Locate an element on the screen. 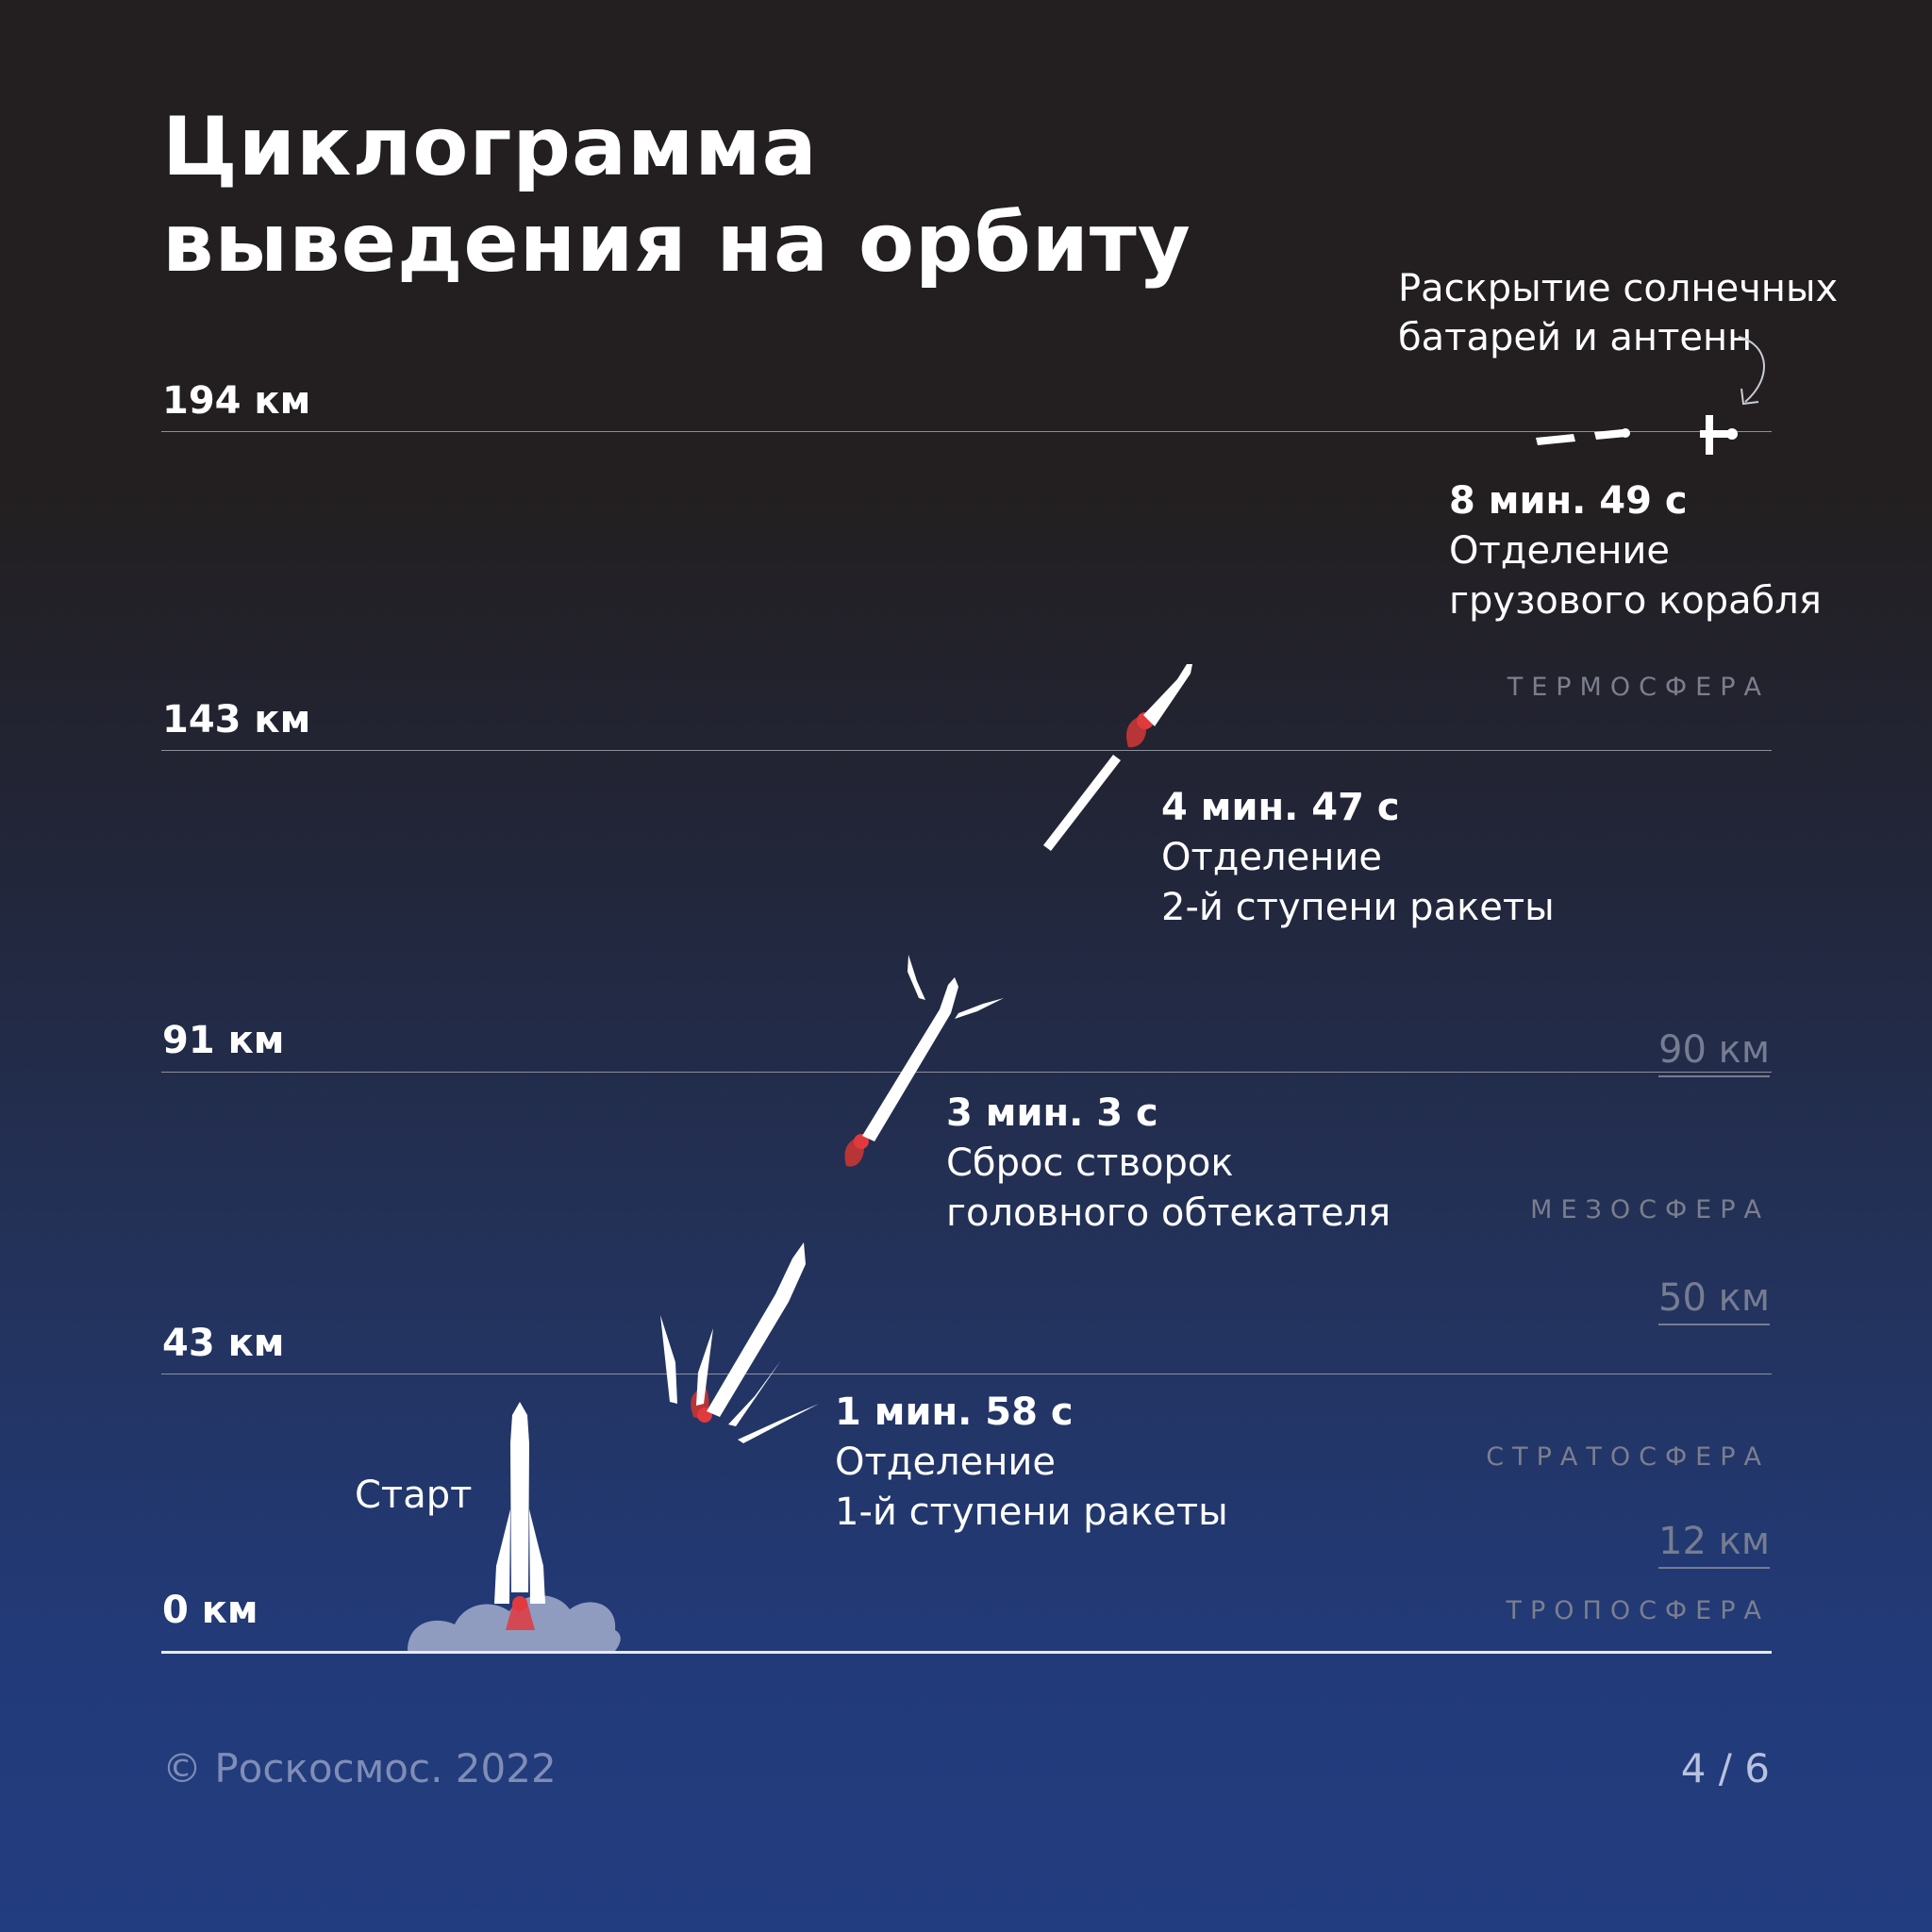  page-title: Циклограмма выведения на орбиту is located at coordinates (676, 195).